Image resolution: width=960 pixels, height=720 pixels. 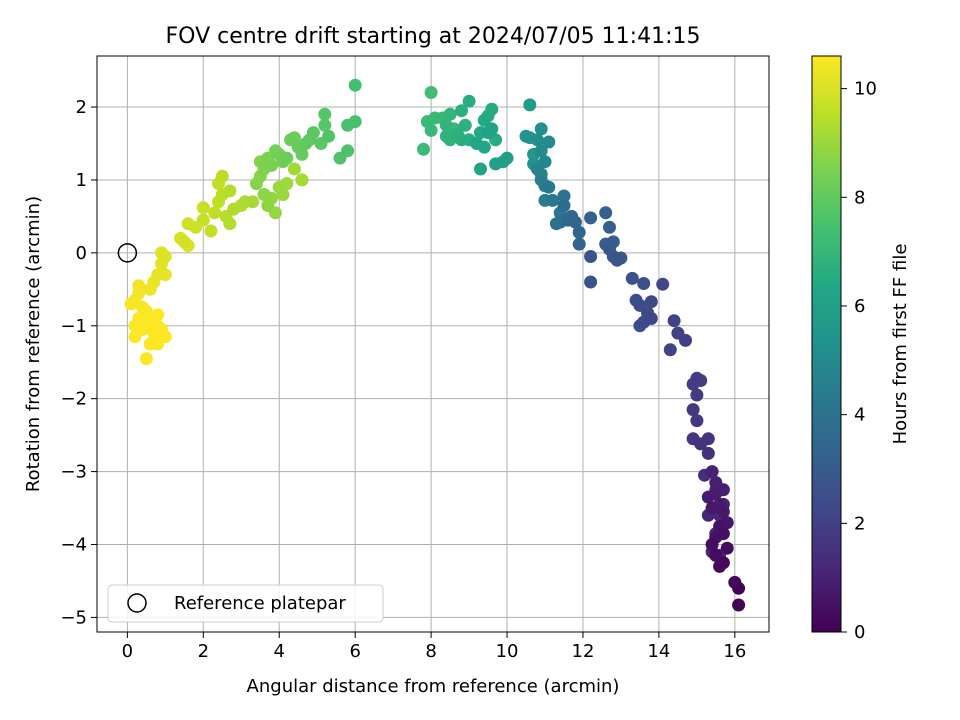 What do you see at coordinates (826, 344) in the screenshot?
I see `colorbar-bar` at bounding box center [826, 344].